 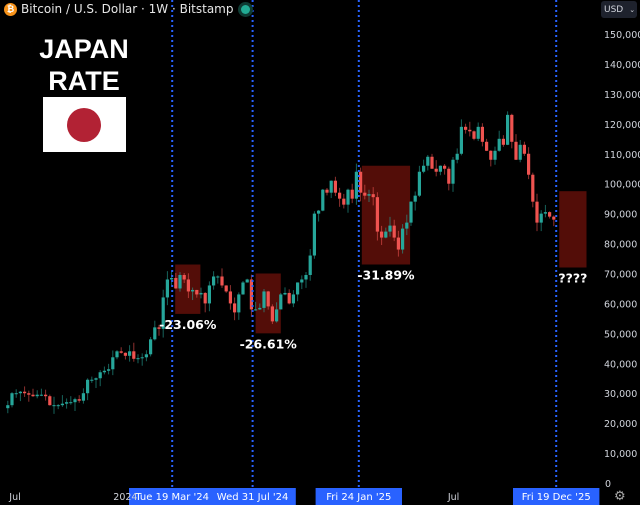 I want to click on chart-header: ₿ Bitcoin / U.S. Dollar · 1W · Bitstamp, so click(x=127, y=9).